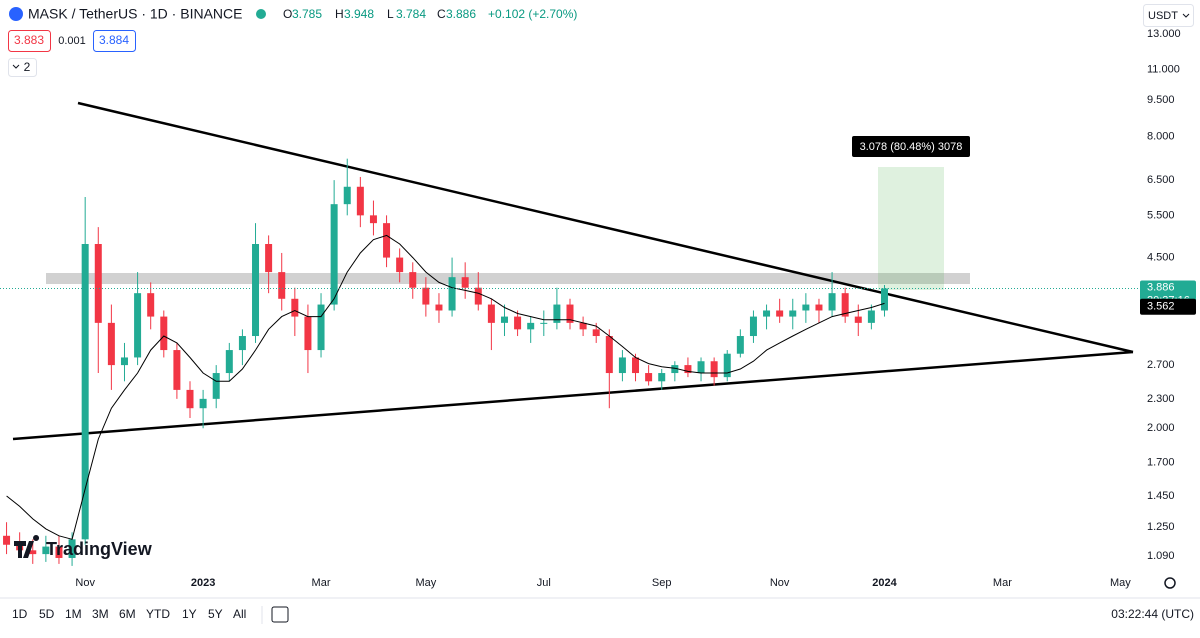 The width and height of the screenshot is (1200, 638). Describe the element at coordinates (1170, 583) in the screenshot. I see `settings-icon` at that location.